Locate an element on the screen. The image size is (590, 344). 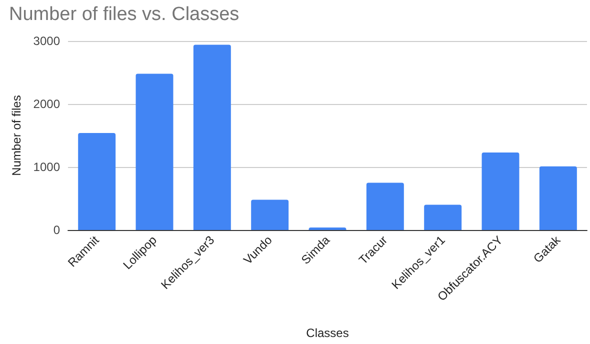
x-axis-title: Classes is located at coordinates (327, 333).